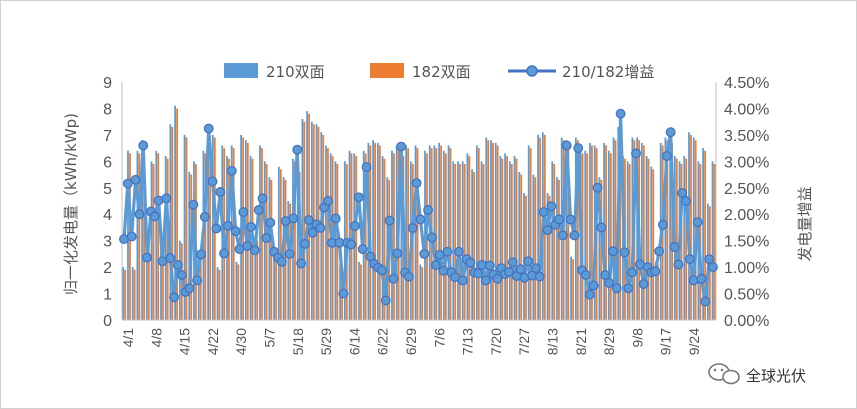 This screenshot has height=409, width=857. What do you see at coordinates (532, 71) in the screenshot?
I see `legend-marker-gain` at bounding box center [532, 71].